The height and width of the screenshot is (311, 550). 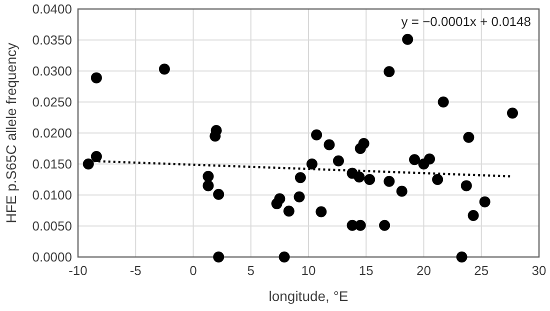 I want to click on x-tick-label: -5, so click(x=136, y=270).